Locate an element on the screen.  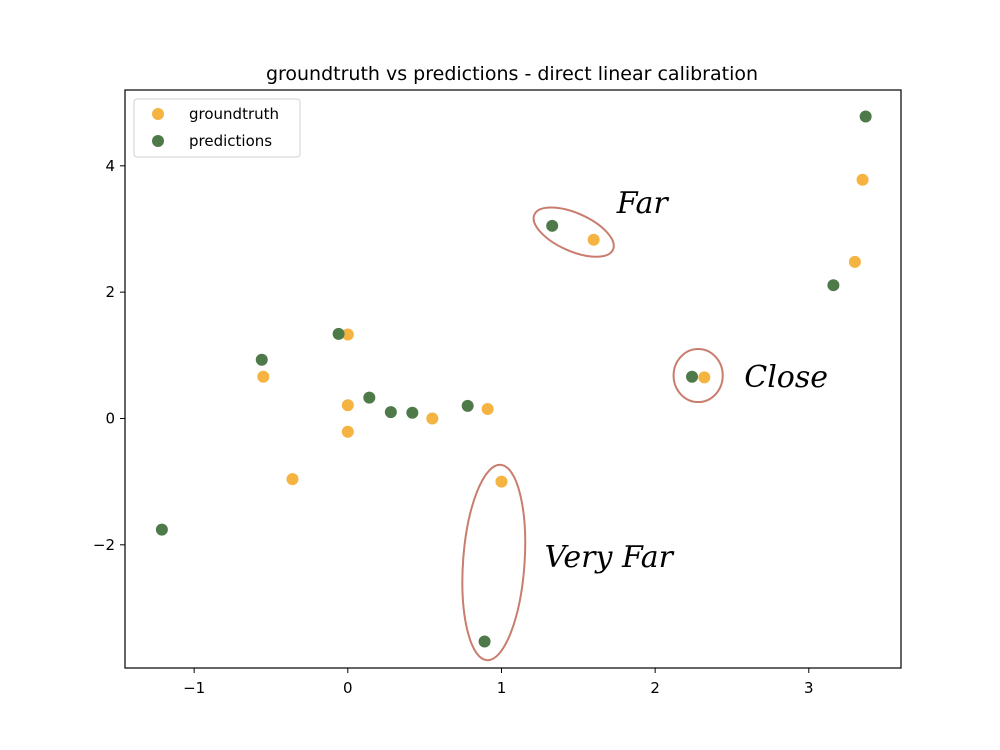
legend-marker-groundtruth is located at coordinates (158, 114).